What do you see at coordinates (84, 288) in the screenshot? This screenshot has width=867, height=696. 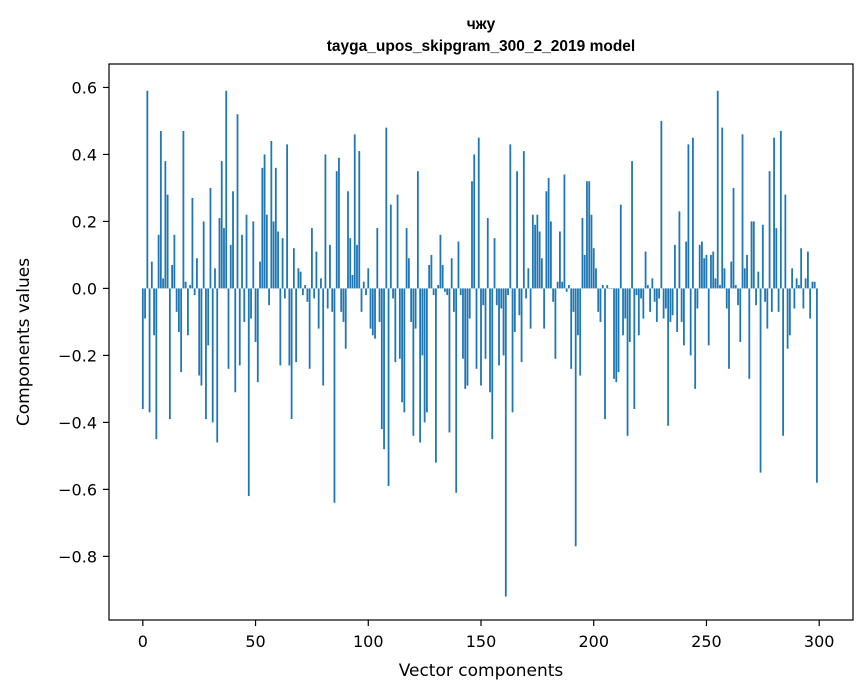 I see `y-tick-label: 0.0` at bounding box center [84, 288].